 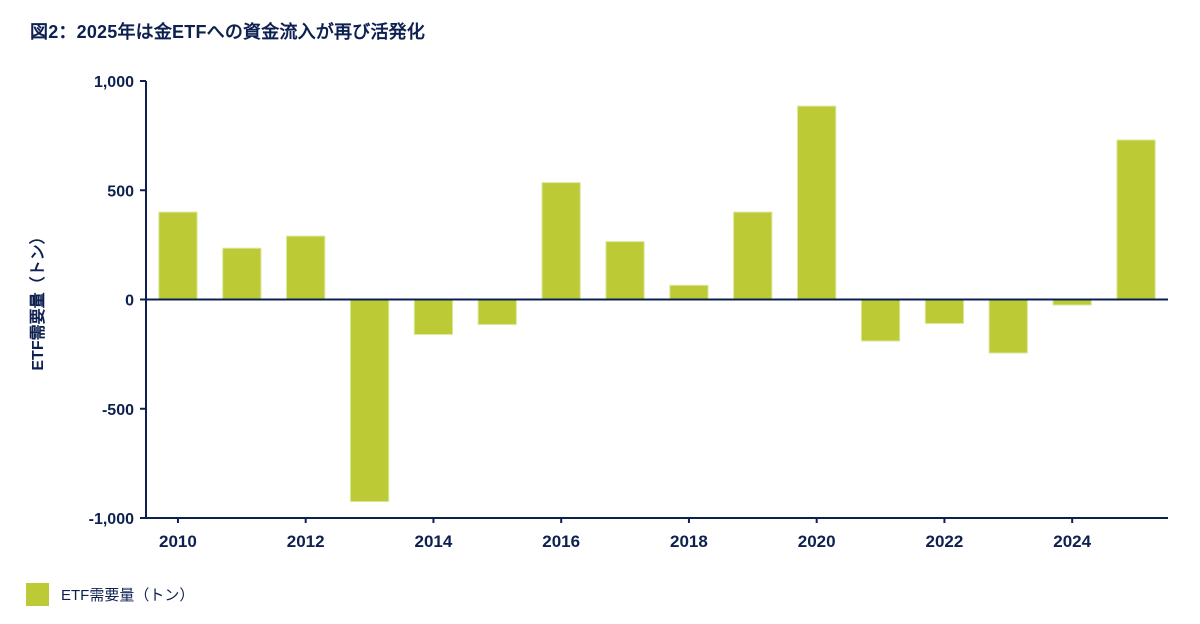 I want to click on bar-2021, so click(x=880, y=320).